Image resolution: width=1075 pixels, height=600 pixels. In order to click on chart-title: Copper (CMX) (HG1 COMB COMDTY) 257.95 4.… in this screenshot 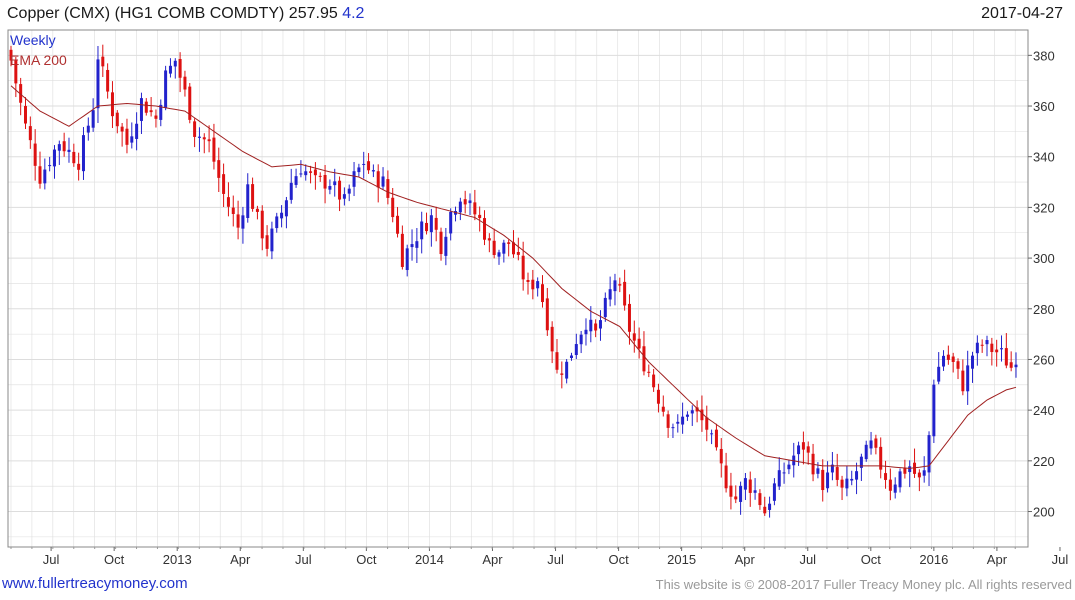, I will do `click(185, 14)`.